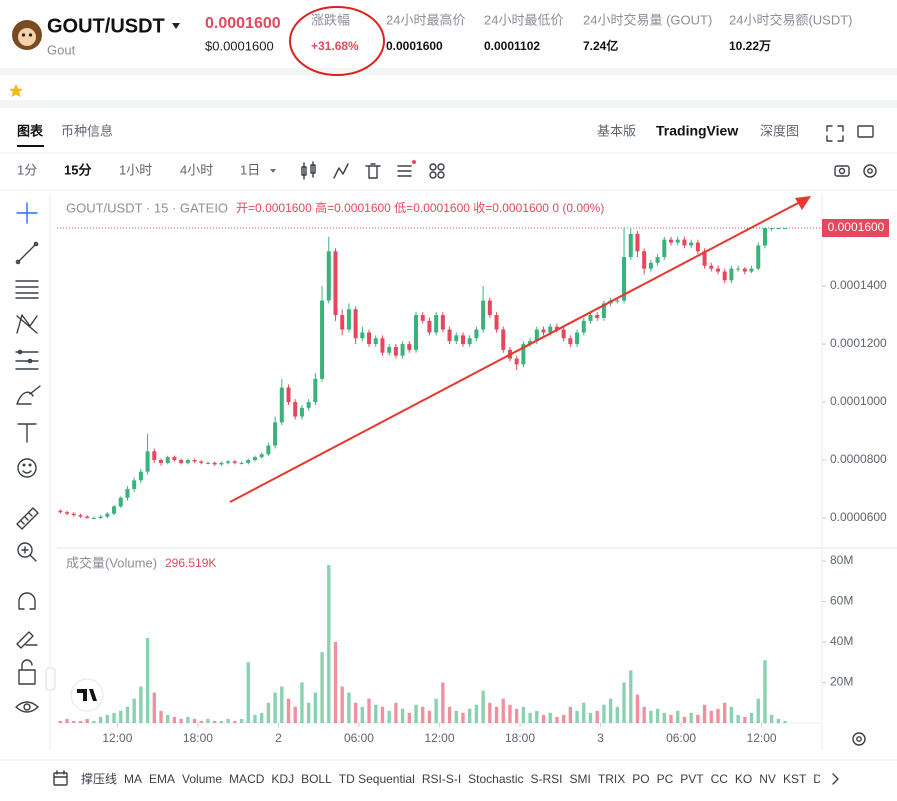 This screenshot has width=897, height=801. Describe the element at coordinates (835, 779) in the screenshot. I see `indicator-next` at that location.